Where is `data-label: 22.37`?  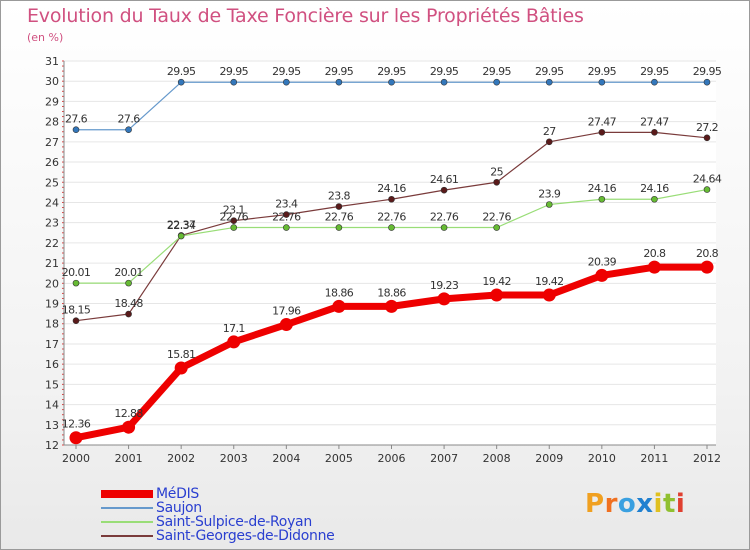
data-label: 22.37 is located at coordinates (181, 224).